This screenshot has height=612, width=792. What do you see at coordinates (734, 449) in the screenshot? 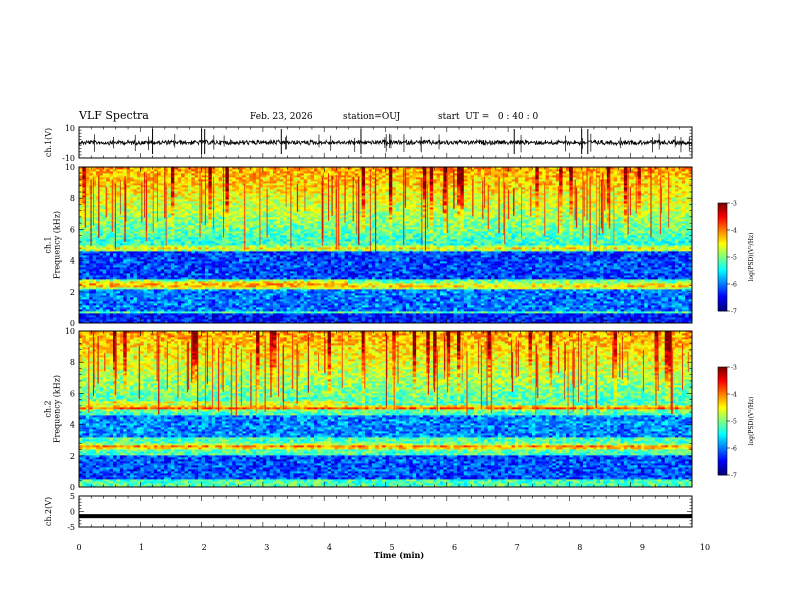
I see `ch2-spectrogram-colorbar-tick-label: -6` at bounding box center [734, 449].